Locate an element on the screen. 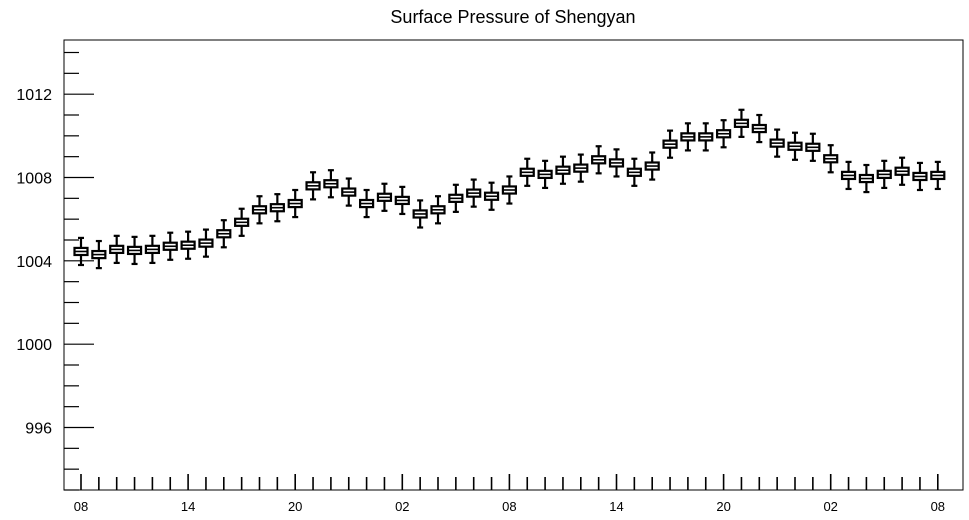 This screenshot has width=969, height=520. y-tick-label: 1008 is located at coordinates (34, 179).